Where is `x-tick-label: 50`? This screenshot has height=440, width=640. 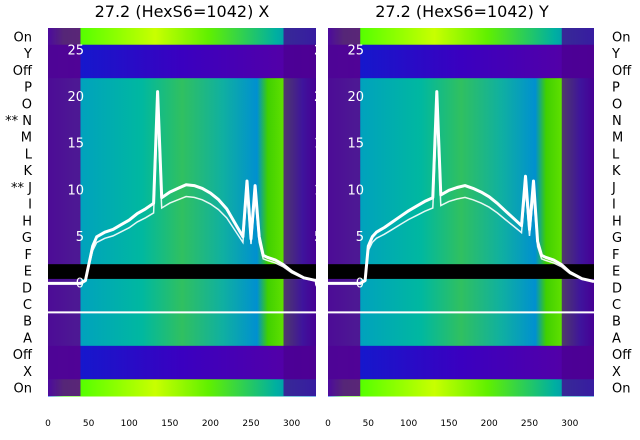
x-tick-label: 50 is located at coordinates (89, 424).